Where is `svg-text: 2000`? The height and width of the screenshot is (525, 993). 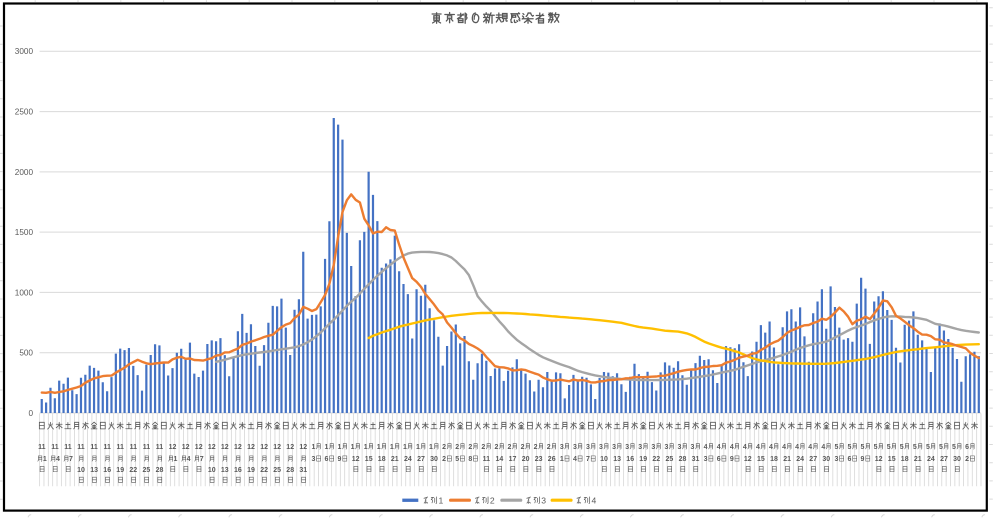 svg-text: 2000 is located at coordinates (24, 172).